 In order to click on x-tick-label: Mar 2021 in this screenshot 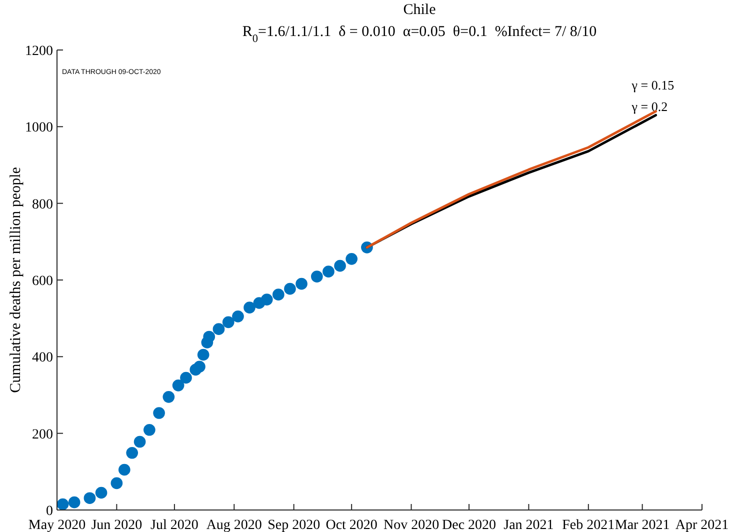, I will do `click(642, 525)`.